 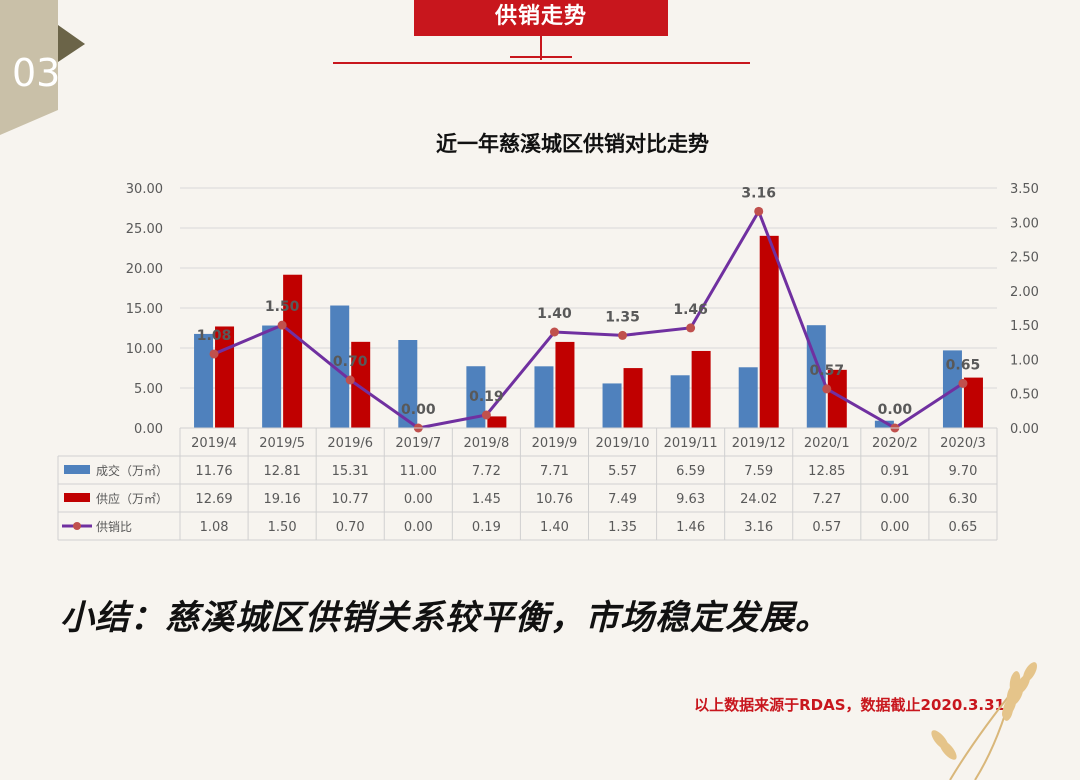 What do you see at coordinates (962, 499) in the screenshot?
I see `table-cell: 6.30` at bounding box center [962, 499].